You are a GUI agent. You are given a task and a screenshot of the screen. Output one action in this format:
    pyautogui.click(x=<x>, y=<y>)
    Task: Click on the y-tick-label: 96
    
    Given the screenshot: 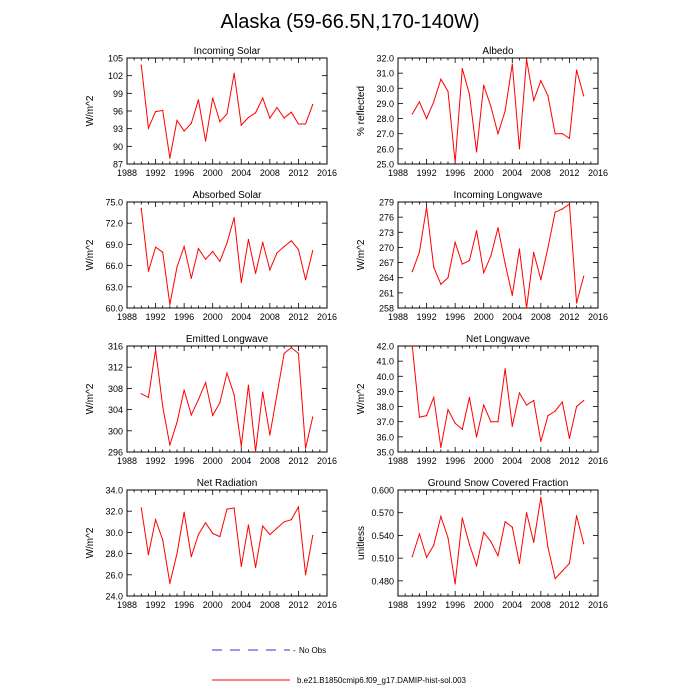 What is the action you would take?
    pyautogui.click(x=118, y=112)
    